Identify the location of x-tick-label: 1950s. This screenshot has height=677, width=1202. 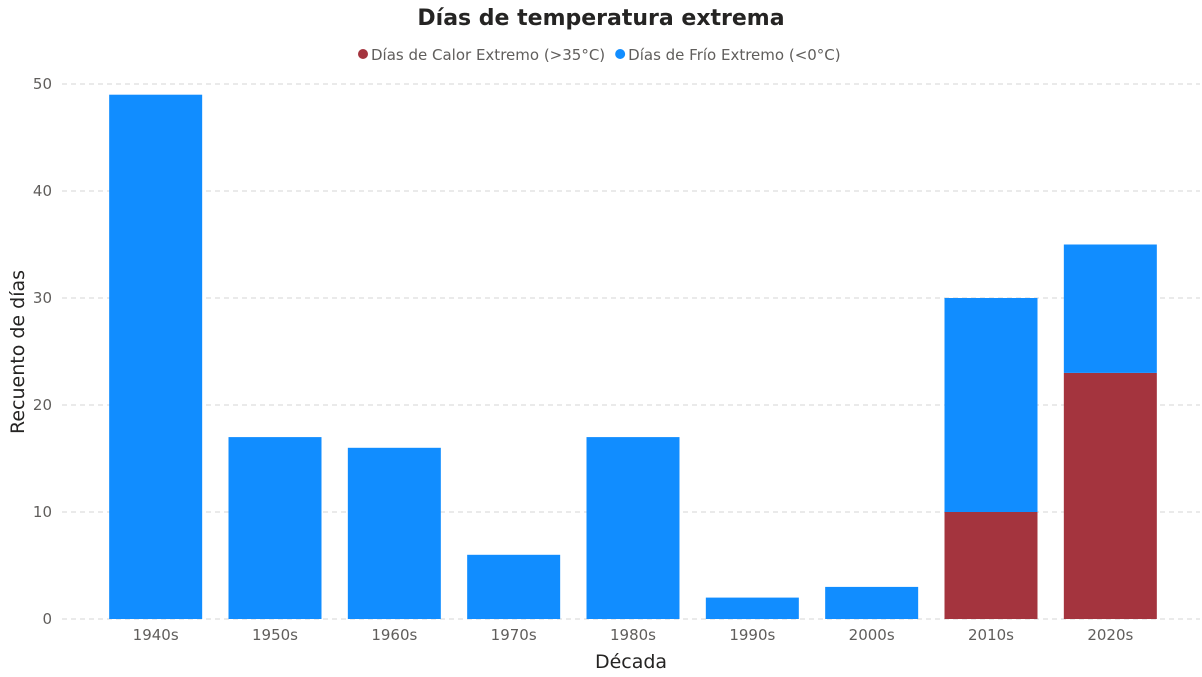
(275, 635).